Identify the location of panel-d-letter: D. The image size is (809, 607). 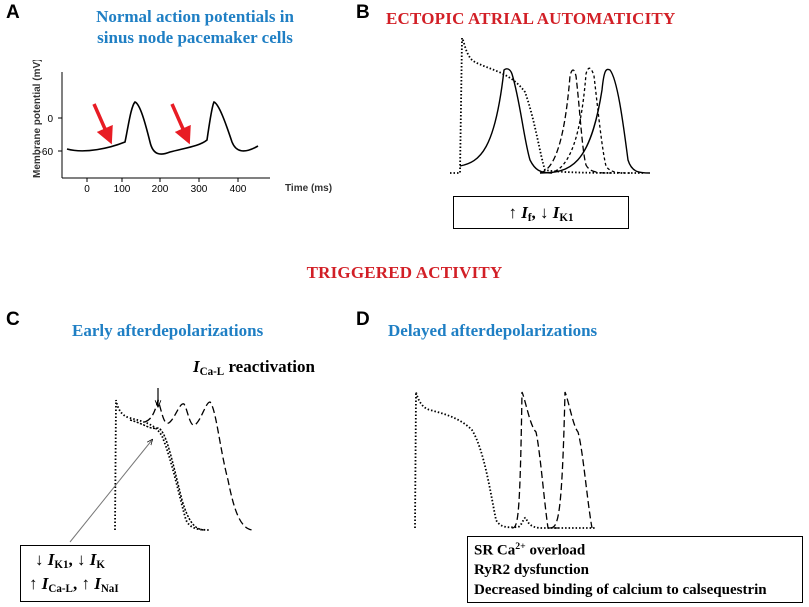
(363, 319).